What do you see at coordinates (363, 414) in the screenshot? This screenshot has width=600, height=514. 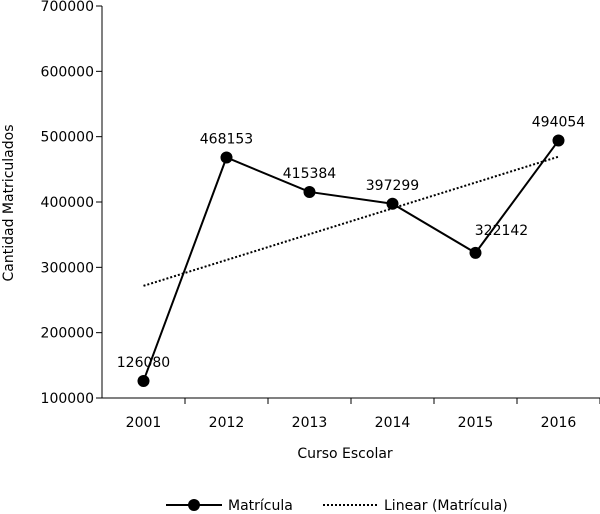 I see `x-axis-ticks: 2001 2012 2013 2014 2015 2016` at bounding box center [363, 414].